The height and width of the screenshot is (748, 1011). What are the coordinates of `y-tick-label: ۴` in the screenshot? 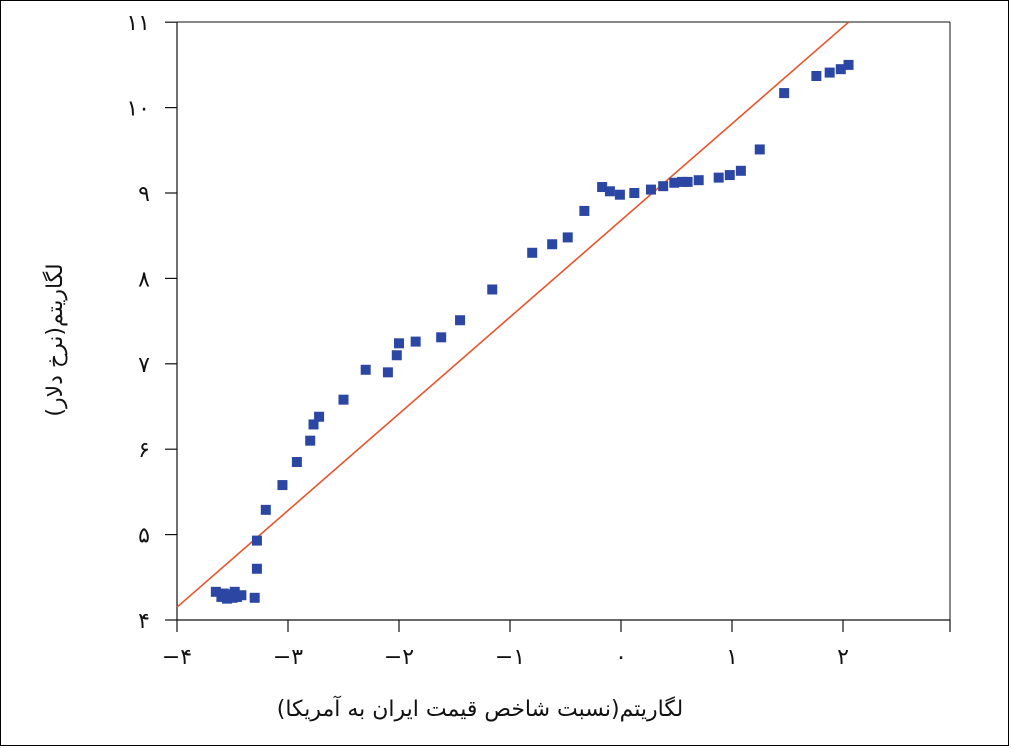 It's located at (144, 621).